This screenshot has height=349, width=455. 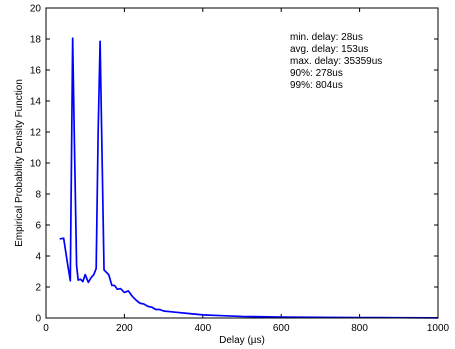 I want to click on x-tick-label-4: 800, so click(x=359, y=328).